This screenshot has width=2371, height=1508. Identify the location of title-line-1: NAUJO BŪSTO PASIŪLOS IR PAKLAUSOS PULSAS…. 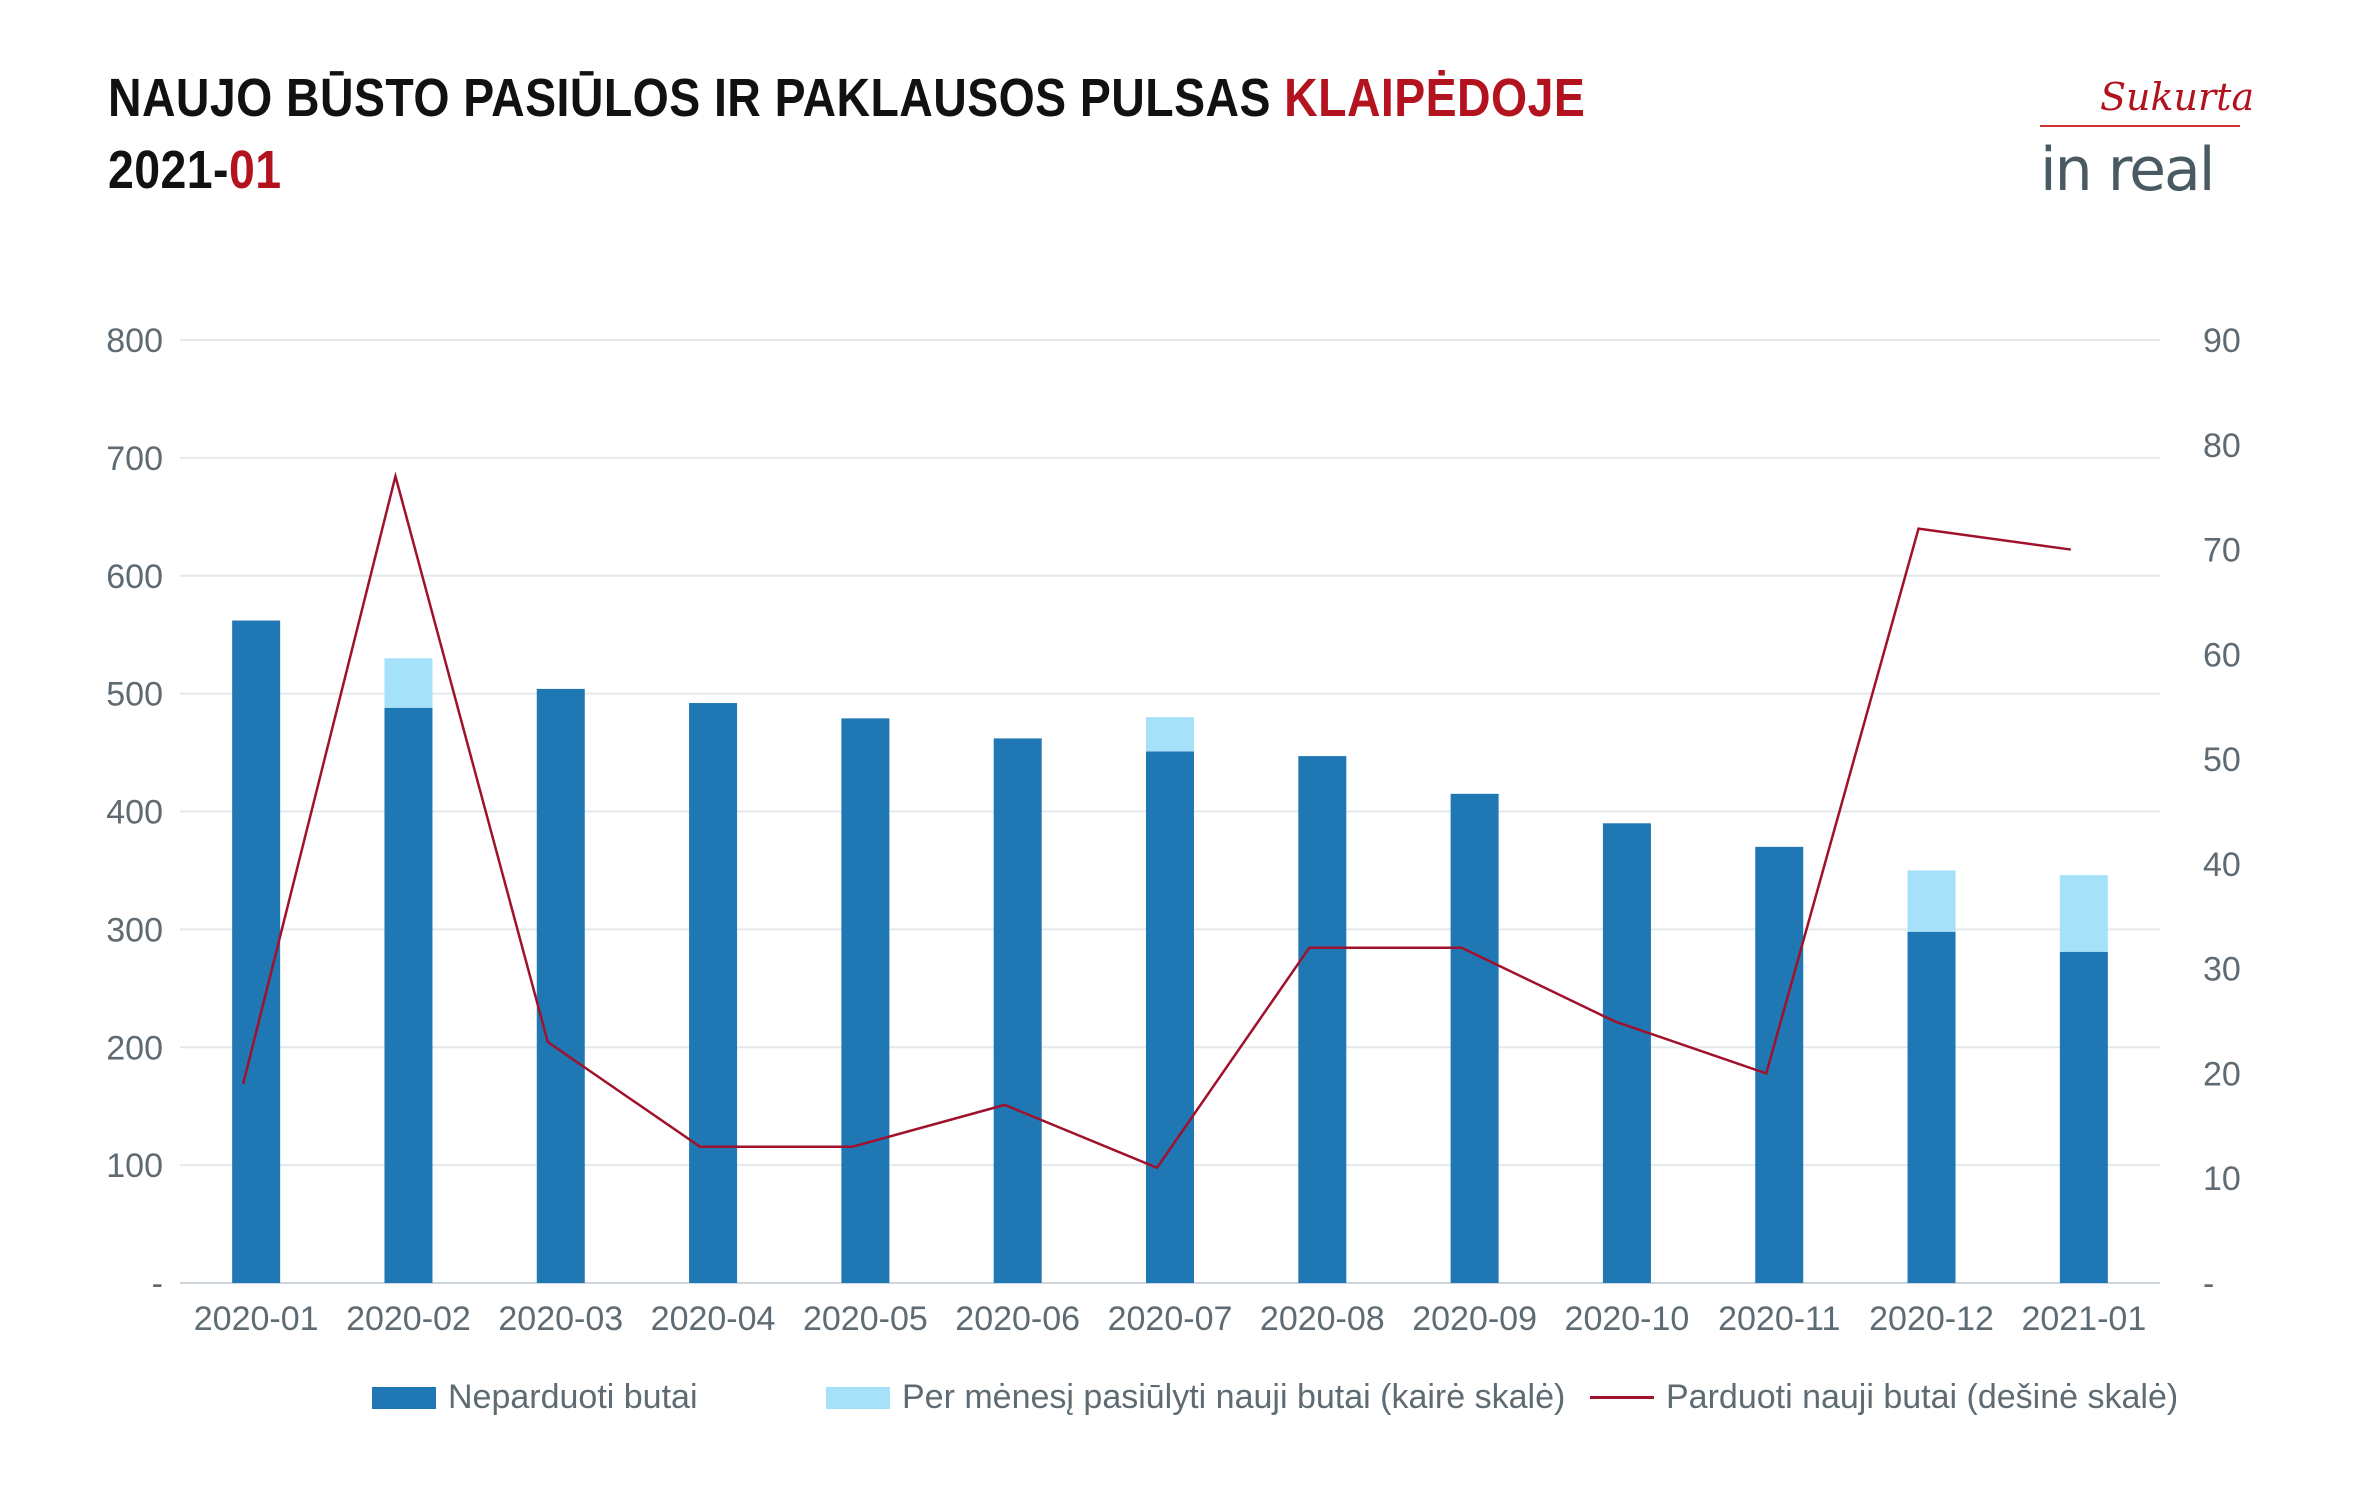
(846, 98).